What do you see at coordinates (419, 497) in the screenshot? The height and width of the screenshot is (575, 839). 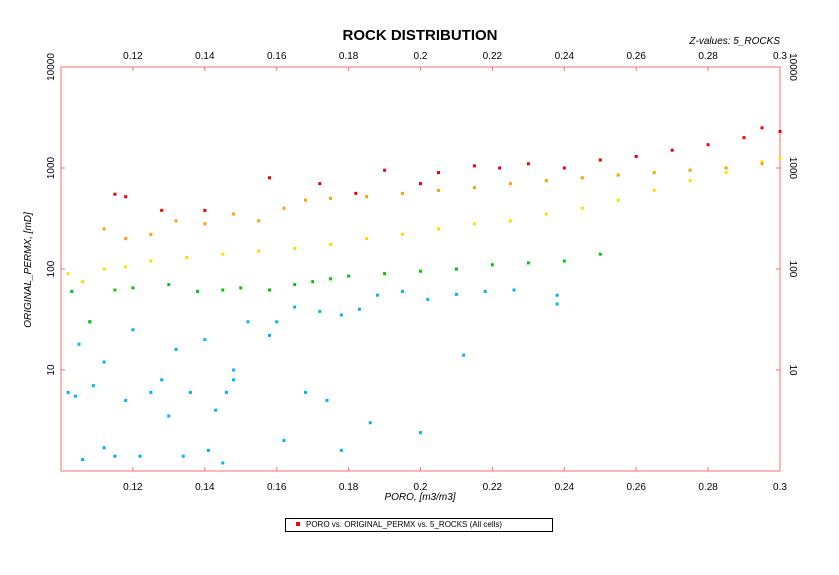 I see `x-axis-label: PORO, [m3/m3]` at bounding box center [419, 497].